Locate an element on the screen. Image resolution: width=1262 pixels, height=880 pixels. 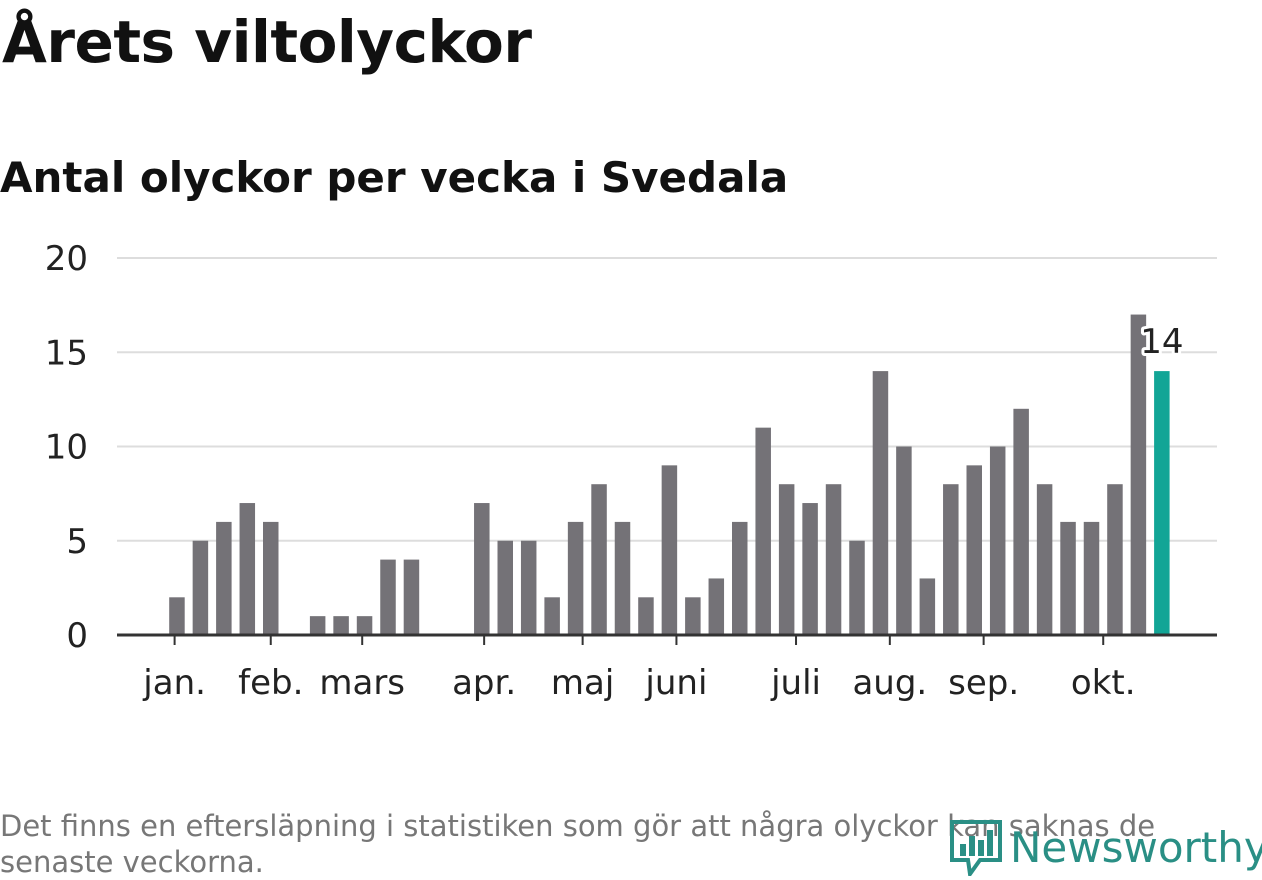
x-tick-label-jan: jan. is located at coordinates (174, 683).